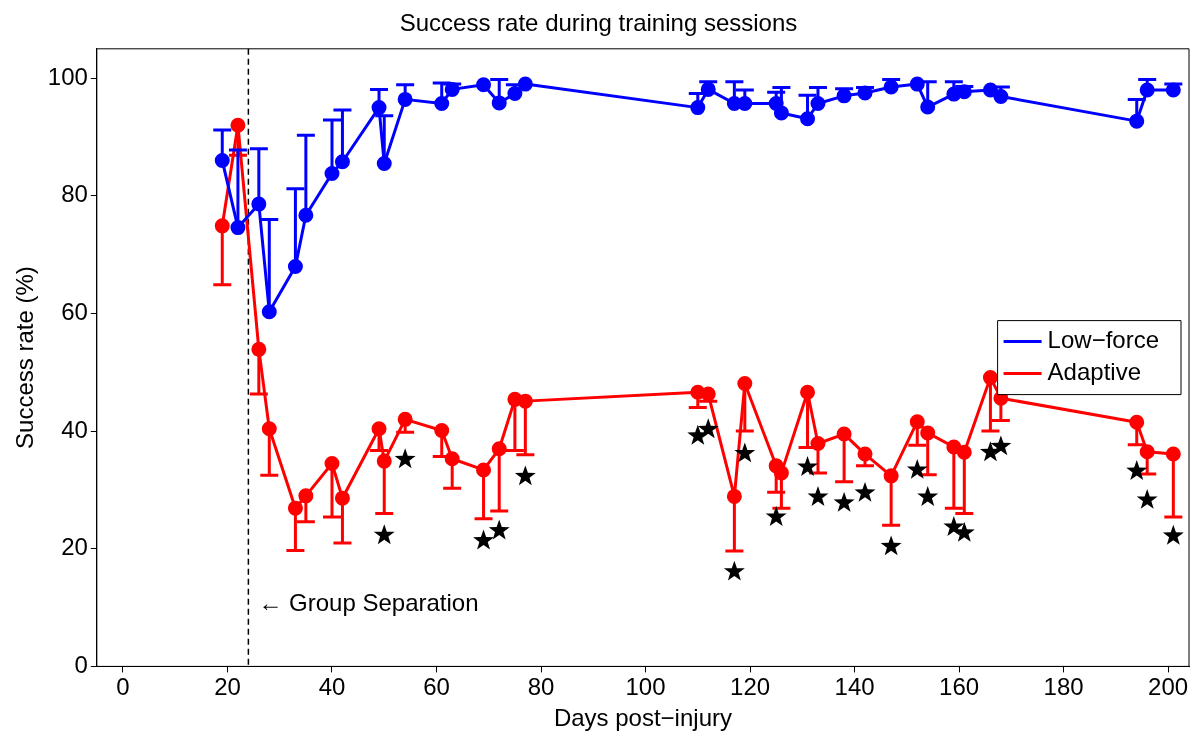  Describe the element at coordinates (541, 687) in the screenshot. I see `x-tick-label: 80` at that location.